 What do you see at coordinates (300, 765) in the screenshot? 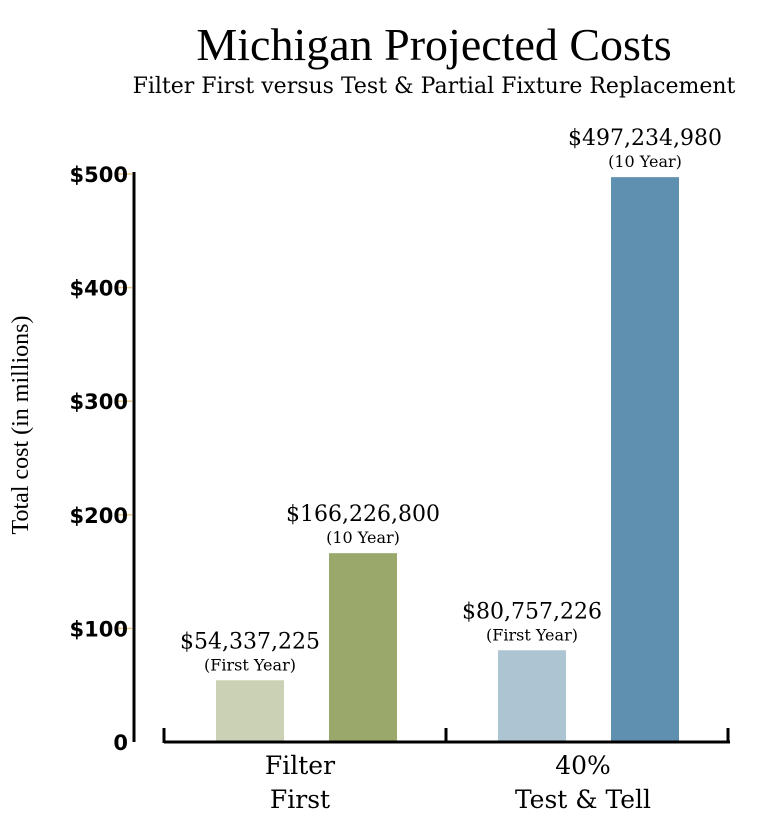
I see `x-category-label: Filter` at bounding box center [300, 765].